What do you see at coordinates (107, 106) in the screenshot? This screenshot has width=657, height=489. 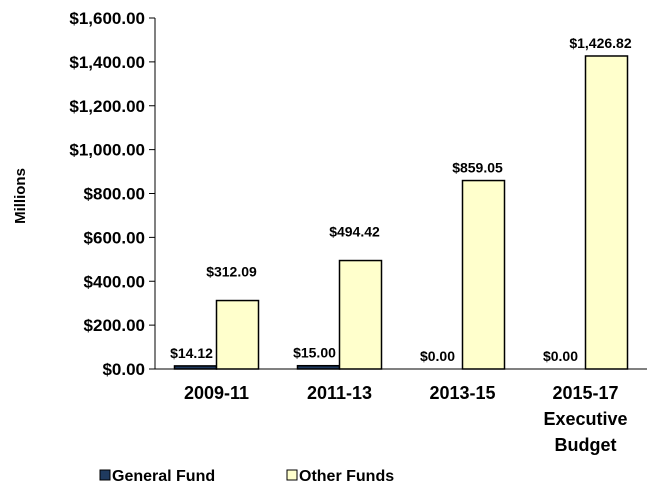 I see `y-tick-label: $1,200.00` at bounding box center [107, 106].